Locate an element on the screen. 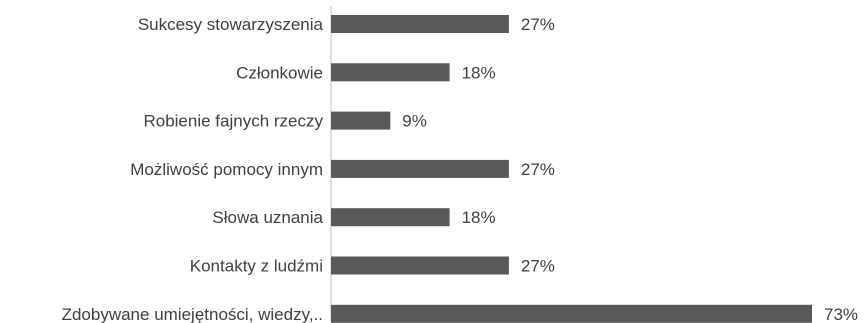 The width and height of the screenshot is (867, 323). category-label: Członkowie is located at coordinates (279, 72).